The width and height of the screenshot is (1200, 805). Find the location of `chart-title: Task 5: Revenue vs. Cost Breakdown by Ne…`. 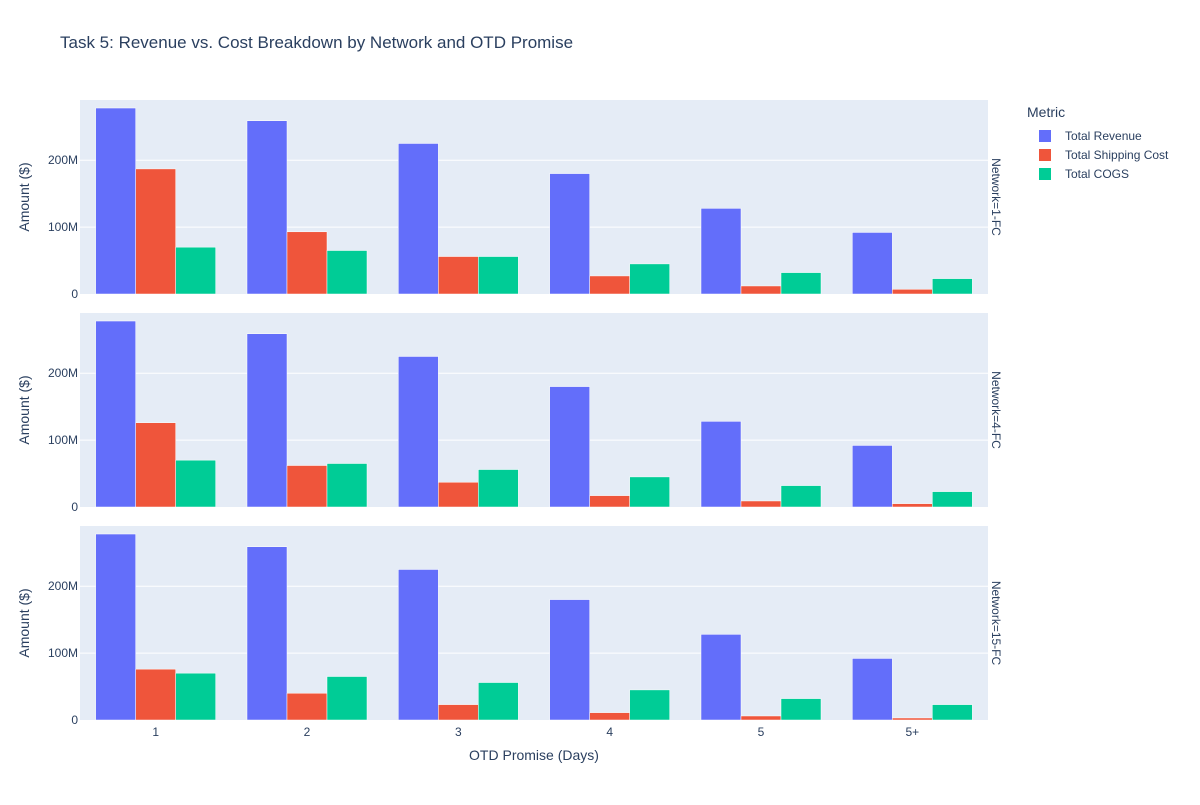

chart-title: Task 5: Revenue vs. Cost Breakdown by Ne… is located at coordinates (317, 42).